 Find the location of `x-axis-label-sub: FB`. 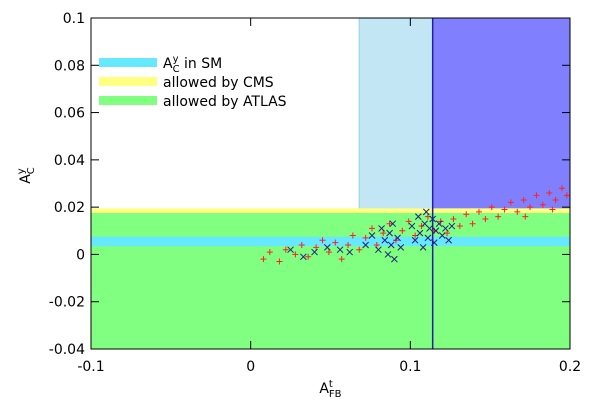

x-axis-label-sub: FB is located at coordinates (335, 394).